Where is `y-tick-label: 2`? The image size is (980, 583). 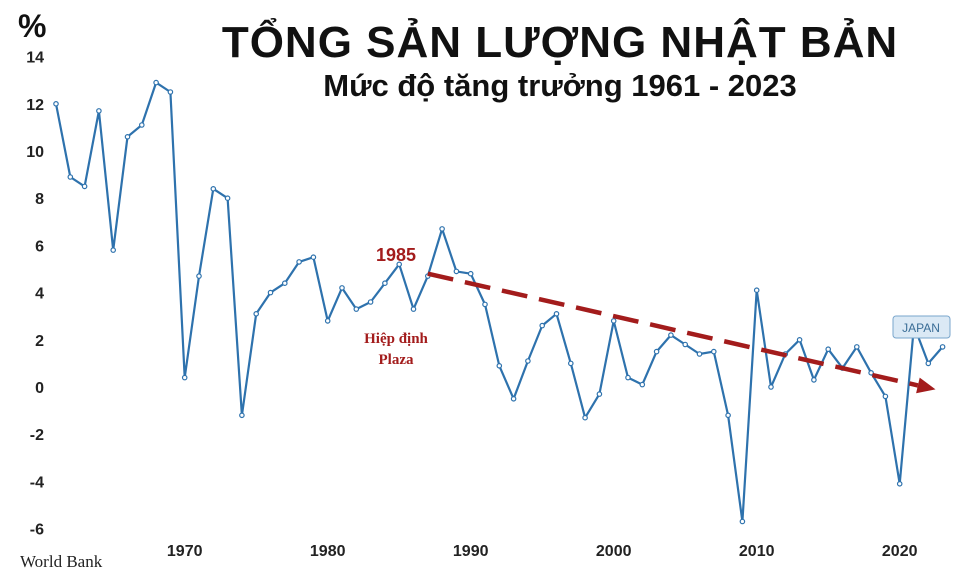
y-tick-label: 2 is located at coordinates (39, 341).